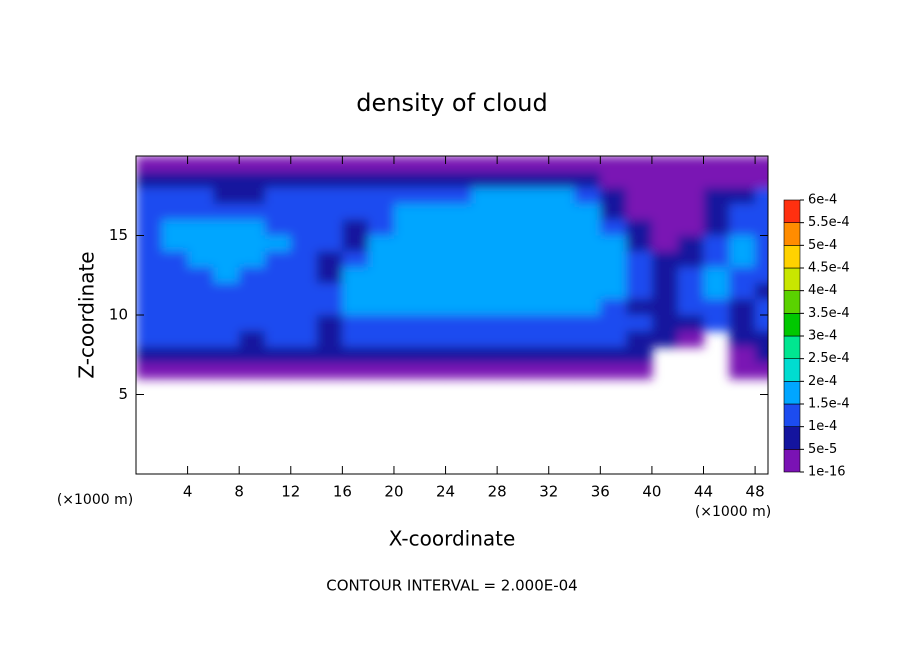 Image resolution: width=904 pixels, height=654 pixels. I want to click on x-tick-label: 4, so click(188, 492).